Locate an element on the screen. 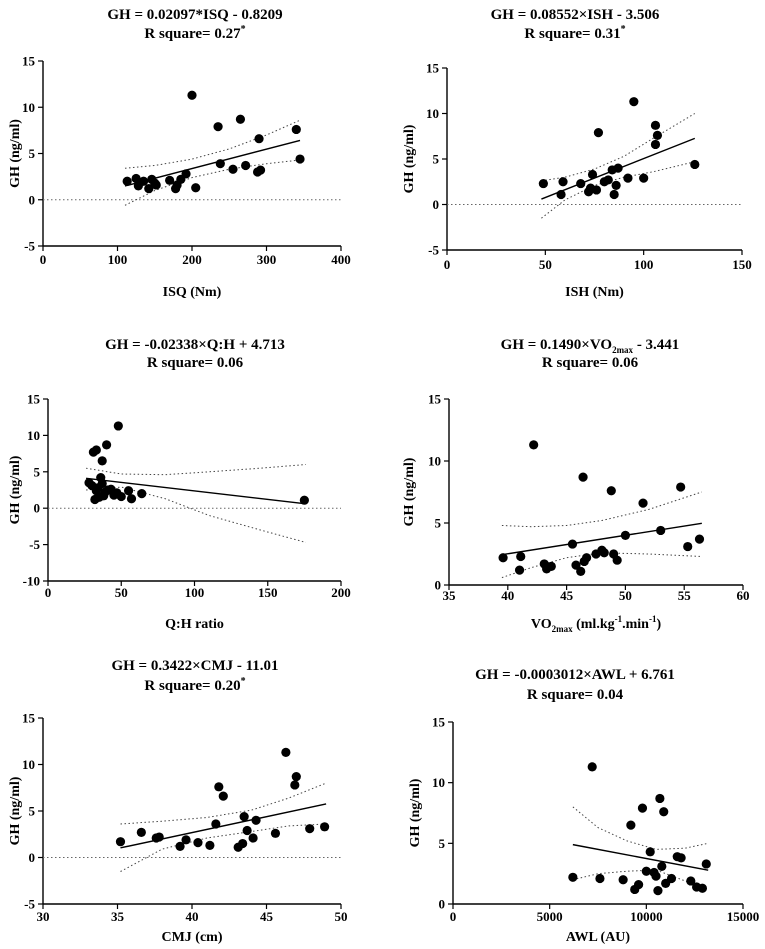  x-tick-label: 55 is located at coordinates (685, 595).